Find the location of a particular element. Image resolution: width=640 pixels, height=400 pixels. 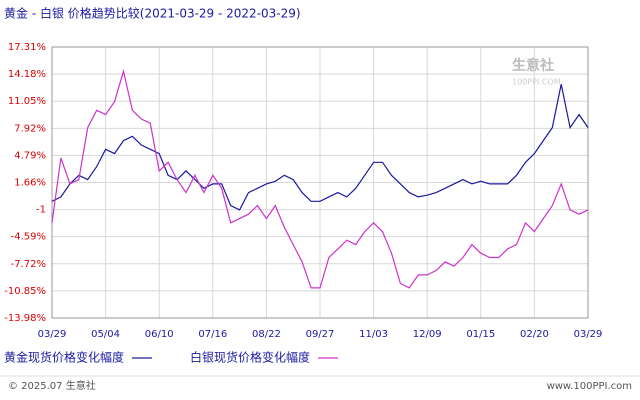

y-tick-label: -13.98% is located at coordinates (25, 318).